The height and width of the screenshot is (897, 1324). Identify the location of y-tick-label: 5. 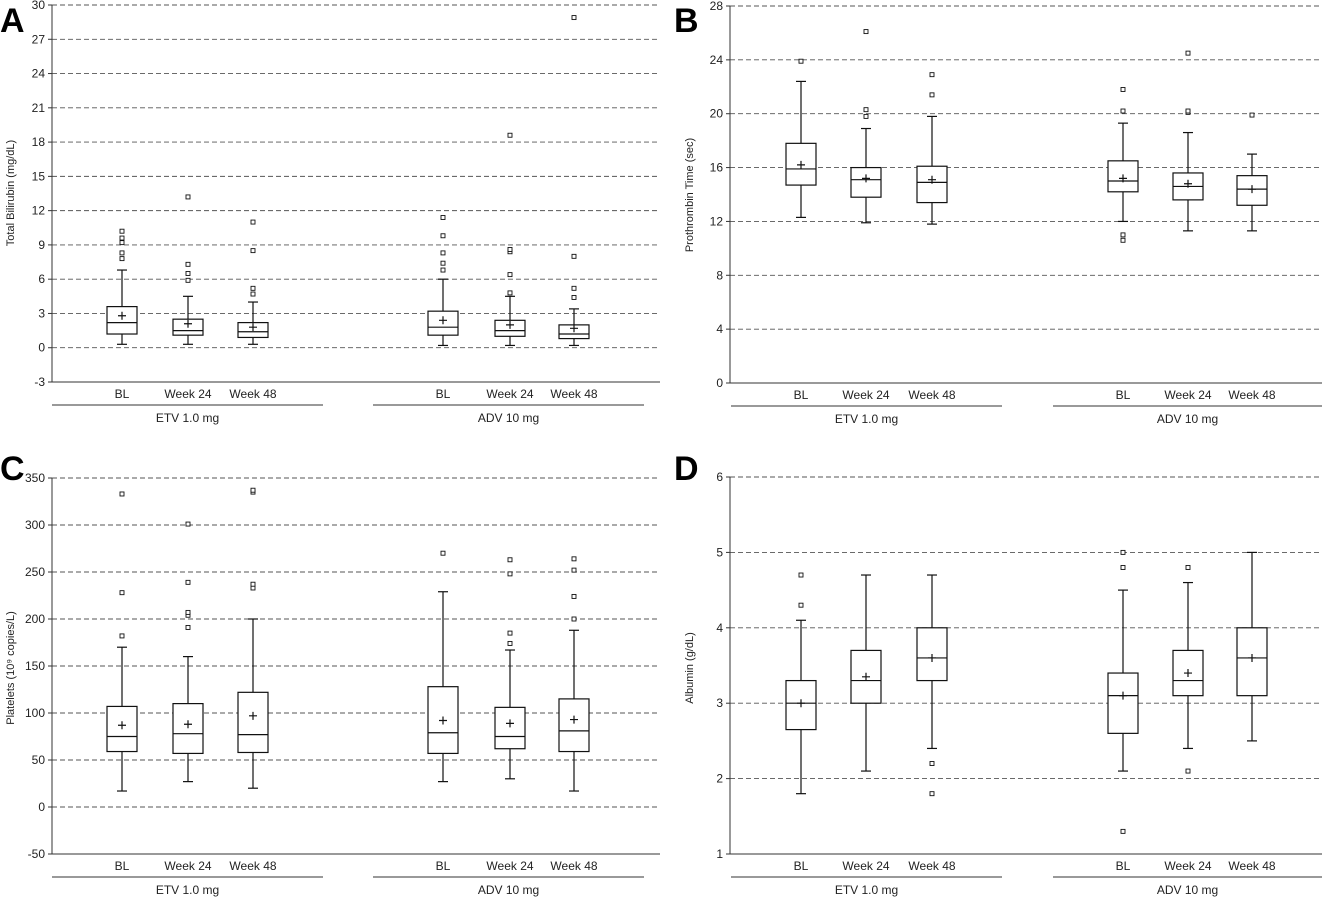
(719, 552).